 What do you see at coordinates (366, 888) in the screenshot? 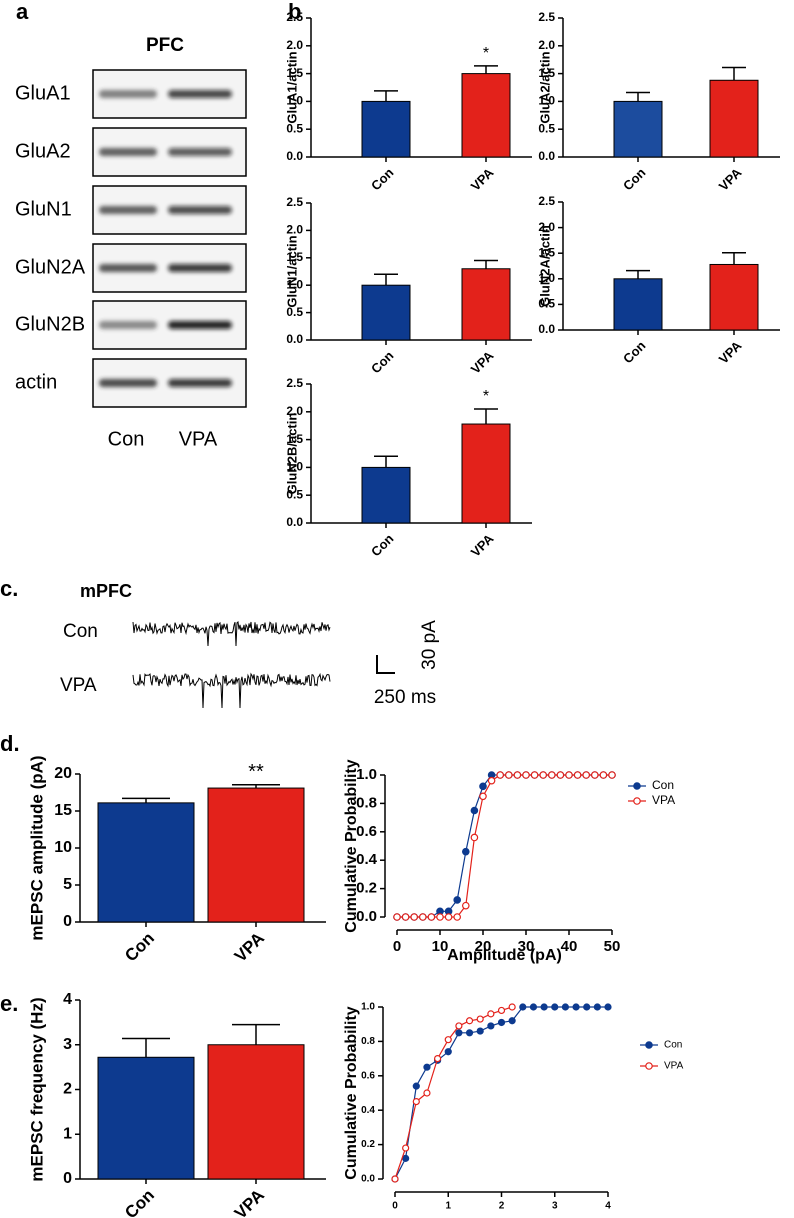
I see `y-tick-label: 0.2` at bounding box center [366, 888].